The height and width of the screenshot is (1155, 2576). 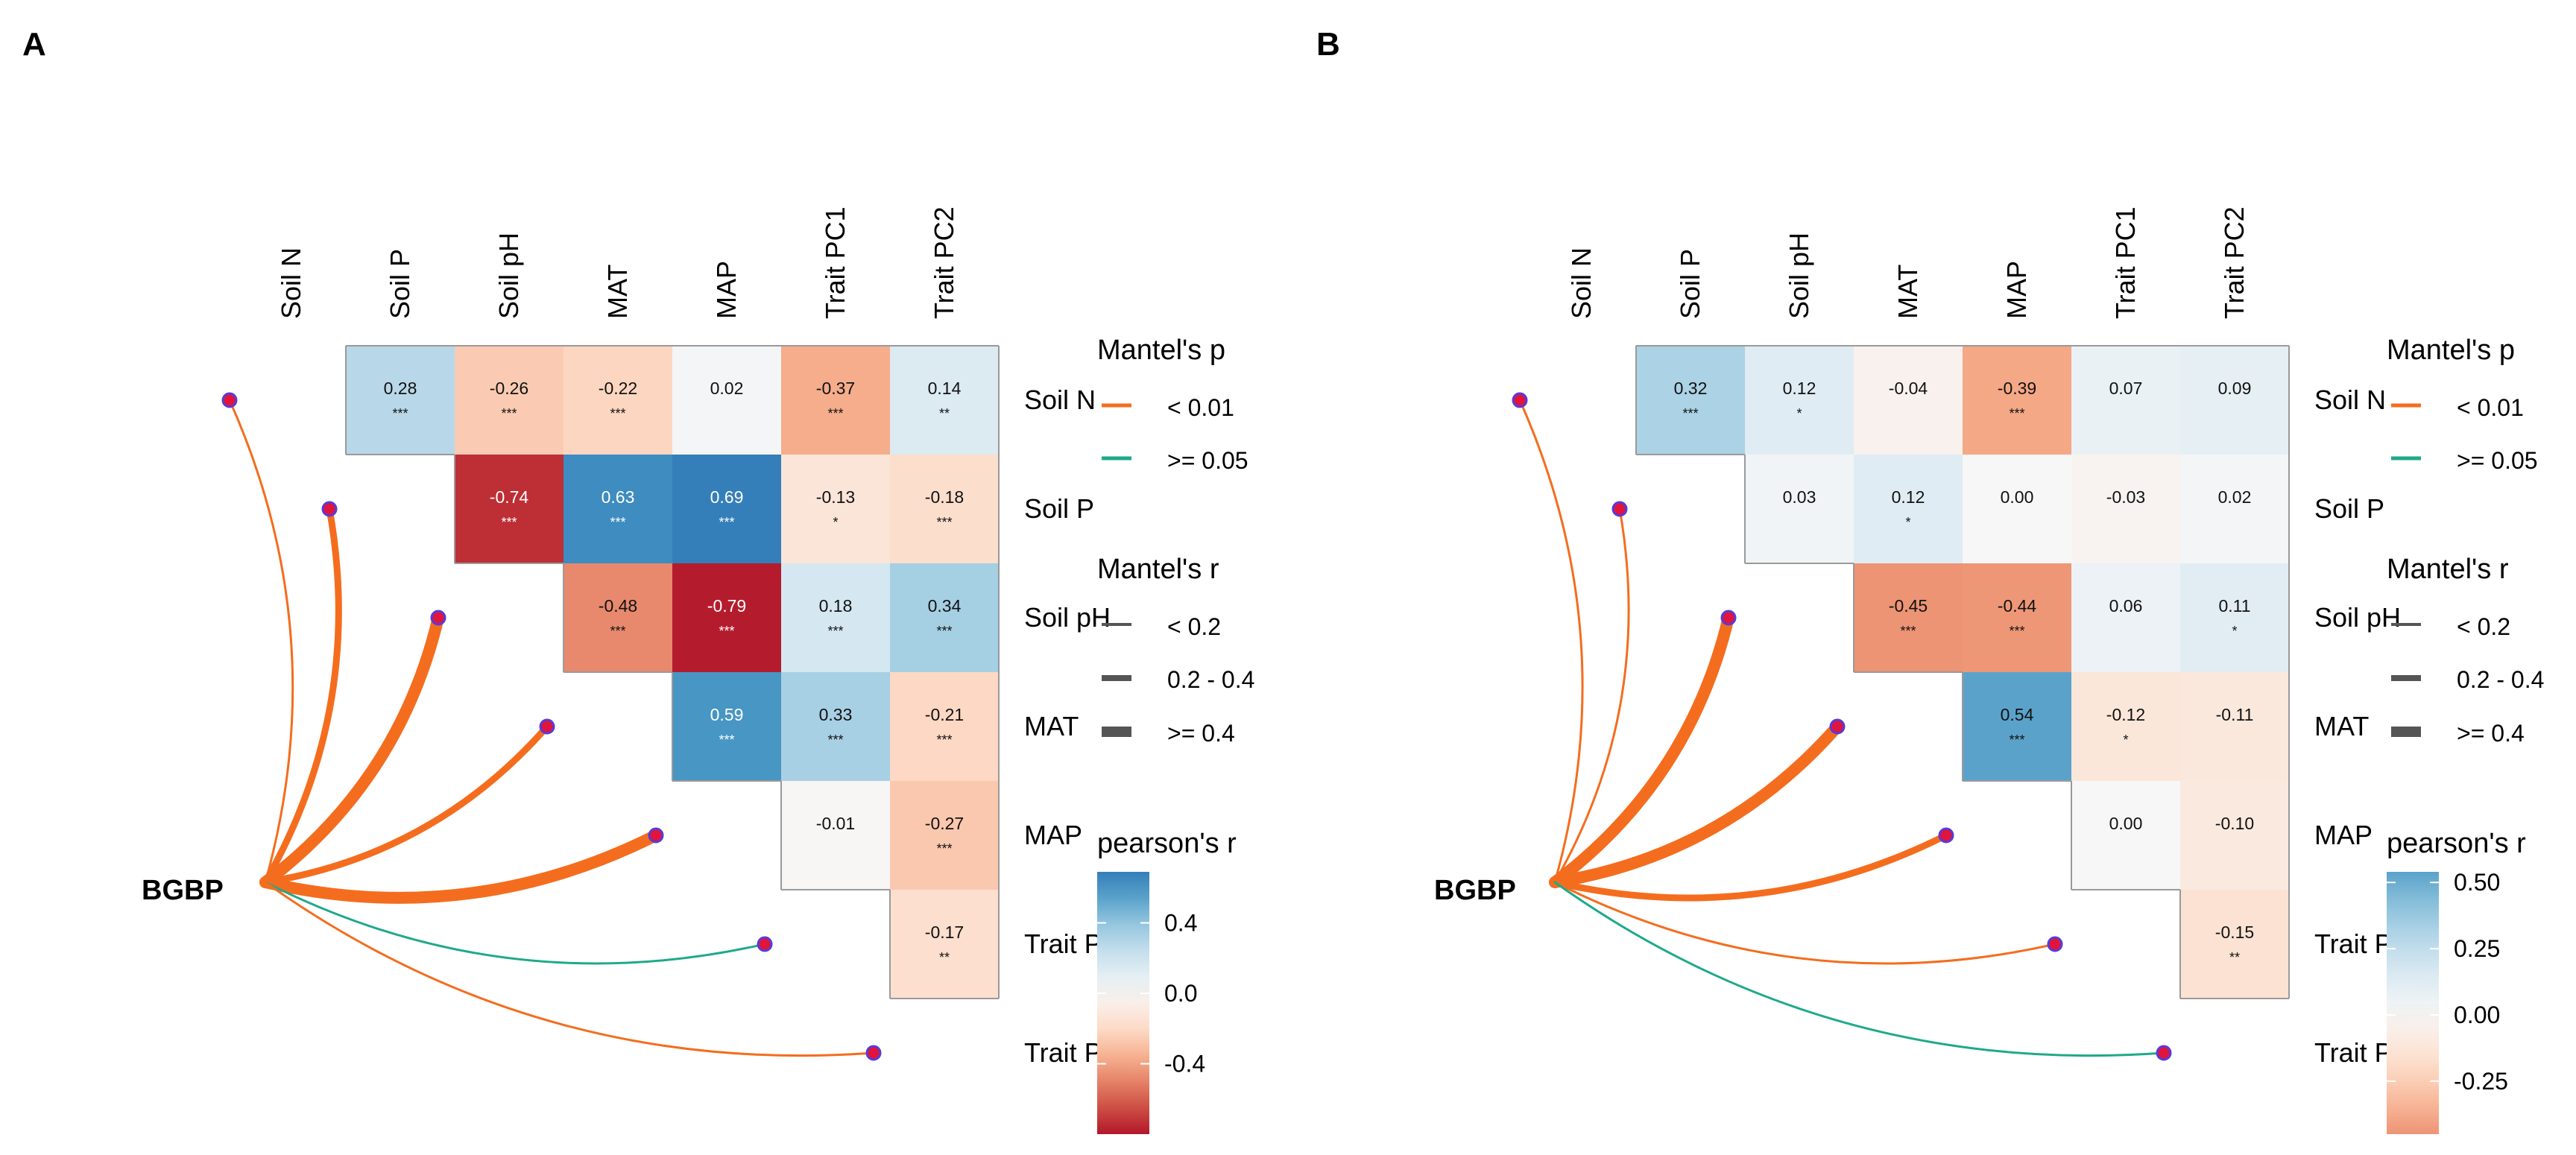 I want to click on colorbar-tick-label: 0.4, so click(x=1180, y=923).